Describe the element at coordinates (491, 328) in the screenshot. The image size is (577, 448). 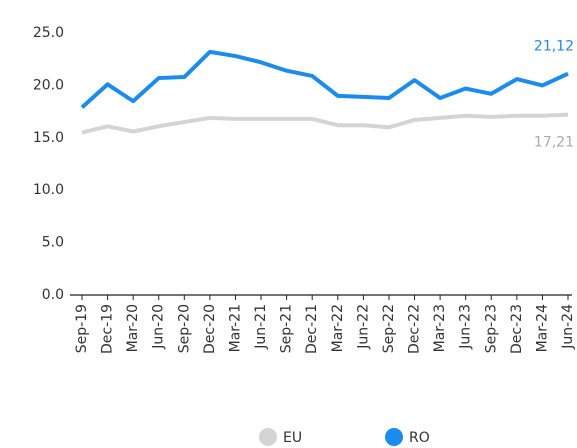
I see `x-tick-label: Sep-23` at that location.